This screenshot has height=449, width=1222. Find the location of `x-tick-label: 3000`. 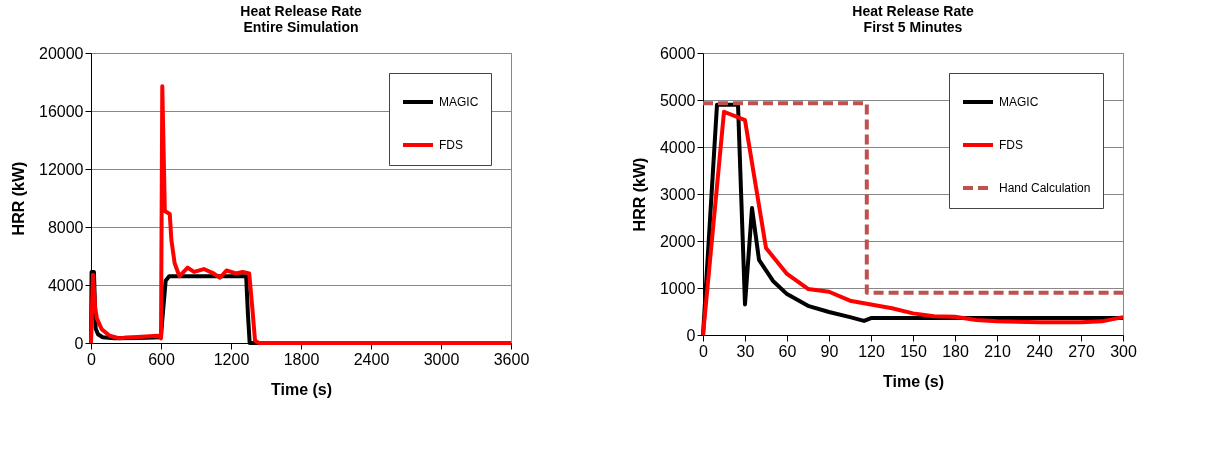

x-tick-label: 3000 is located at coordinates (441, 359).